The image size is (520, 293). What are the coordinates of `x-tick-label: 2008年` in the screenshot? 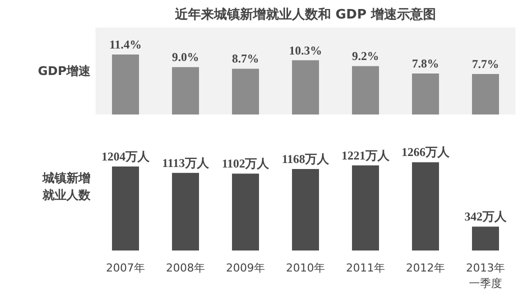 It's located at (186, 268).